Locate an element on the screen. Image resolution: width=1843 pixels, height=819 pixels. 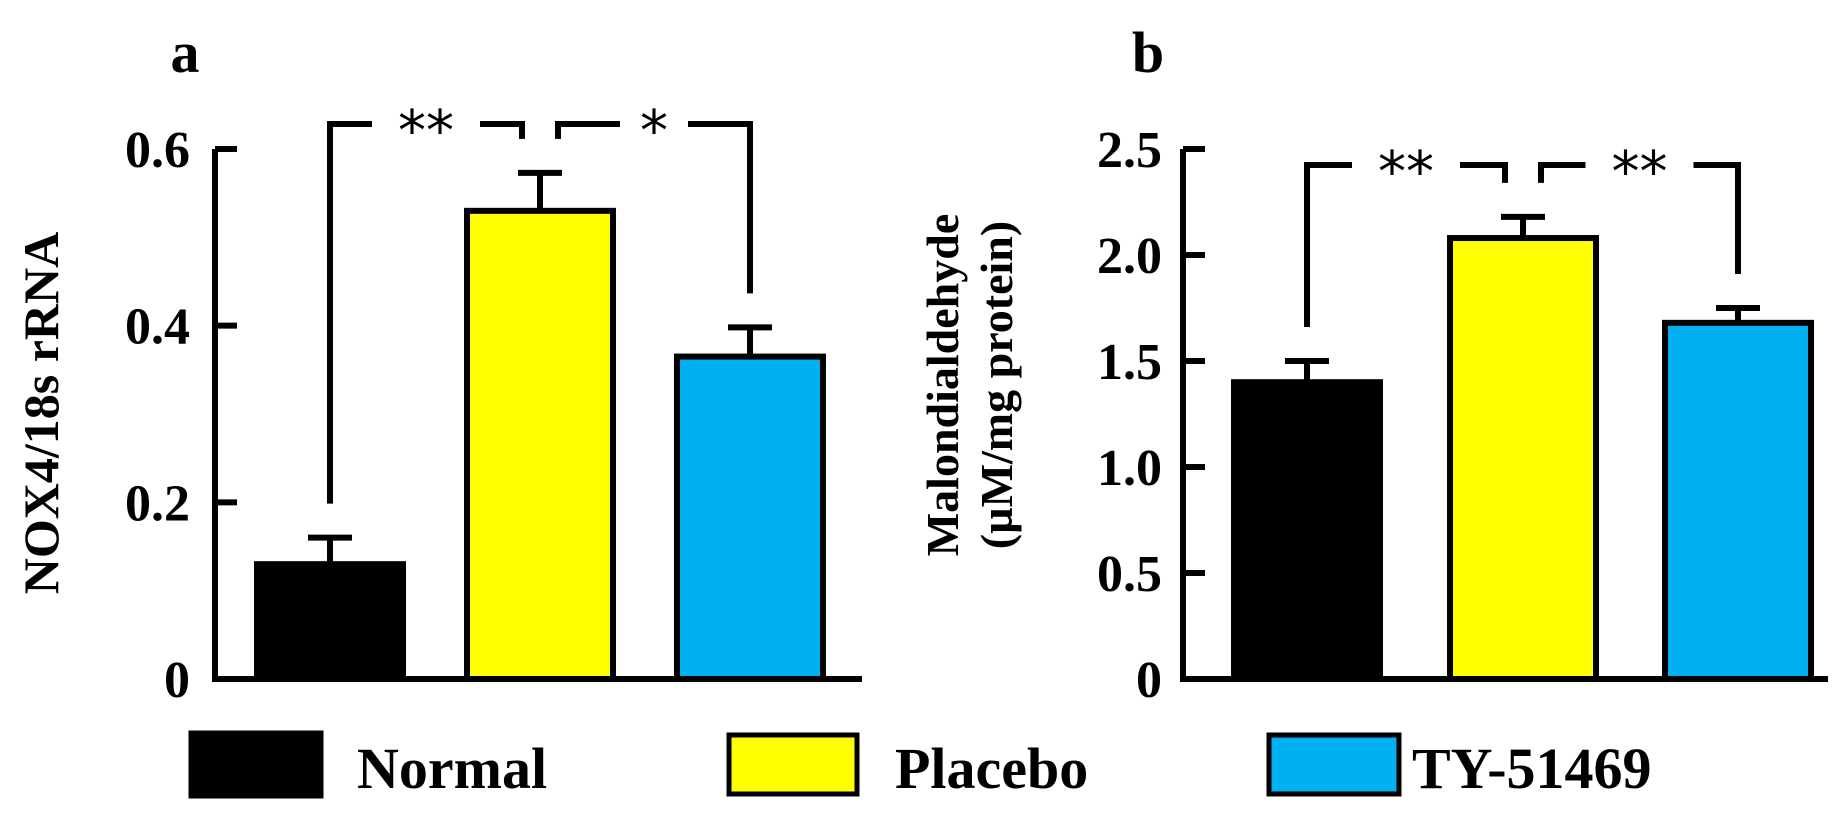
panel-a-bar-normal is located at coordinates (330, 622).